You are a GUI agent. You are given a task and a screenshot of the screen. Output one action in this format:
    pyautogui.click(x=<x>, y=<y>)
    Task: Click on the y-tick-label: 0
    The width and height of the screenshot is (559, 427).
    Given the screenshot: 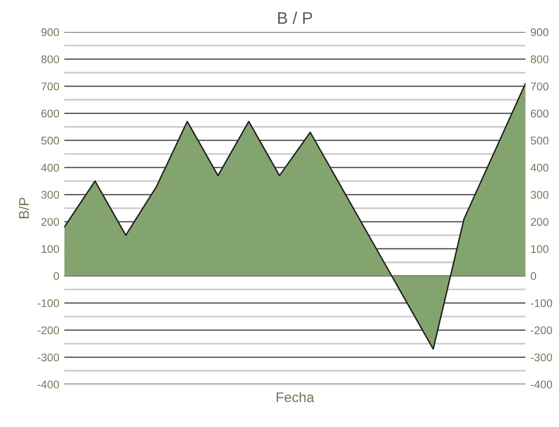 What is the action you would take?
    pyautogui.click(x=56, y=276)
    